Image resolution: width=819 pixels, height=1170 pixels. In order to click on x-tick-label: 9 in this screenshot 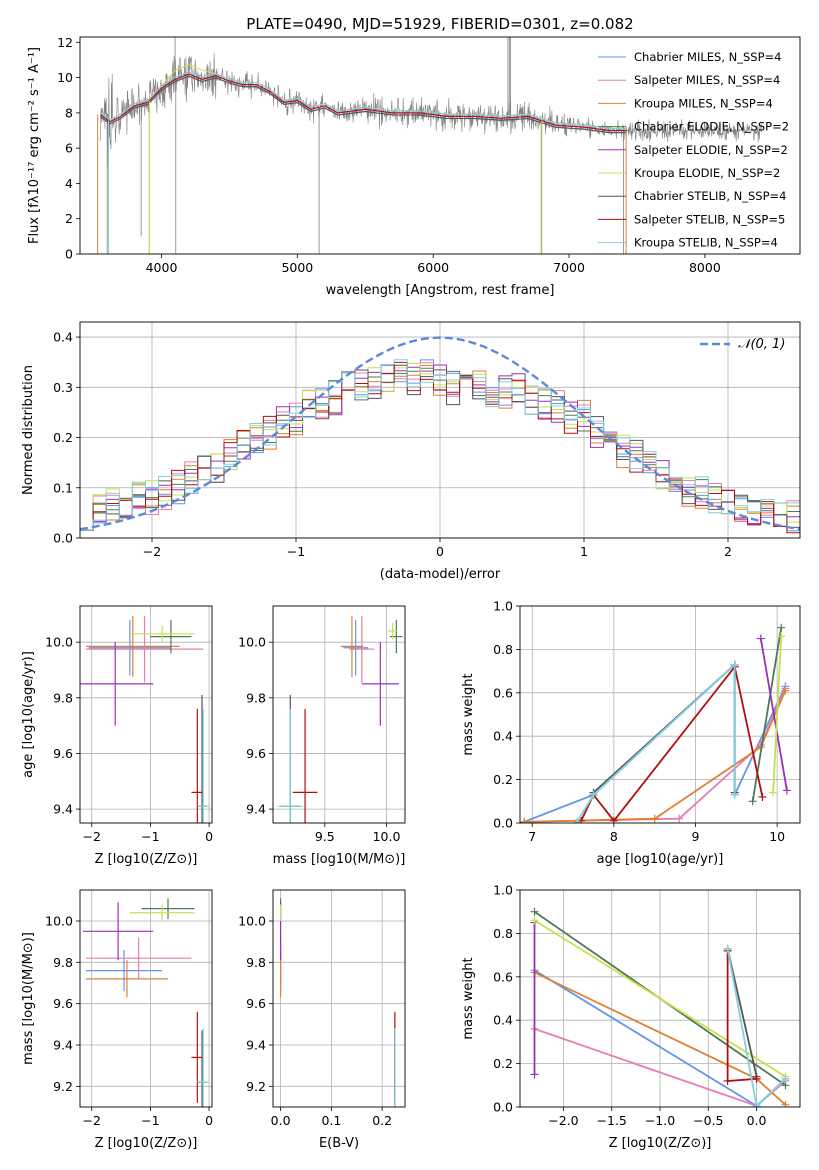, I will do `click(696, 836)`.